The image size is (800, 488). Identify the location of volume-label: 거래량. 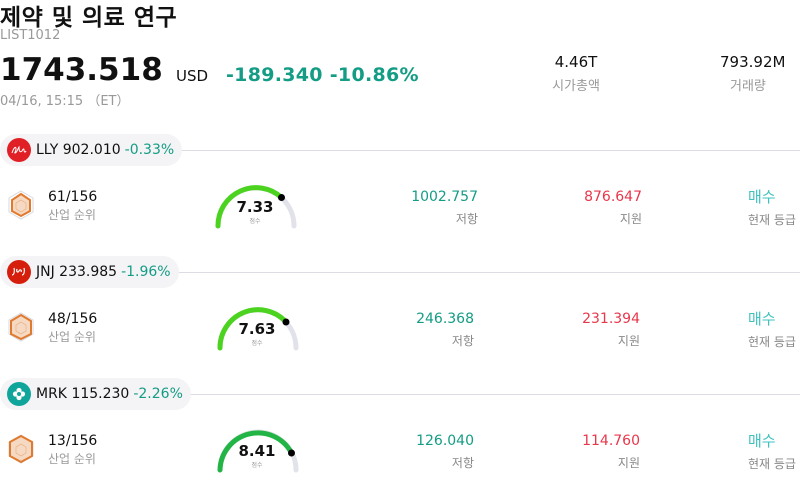
(748, 86).